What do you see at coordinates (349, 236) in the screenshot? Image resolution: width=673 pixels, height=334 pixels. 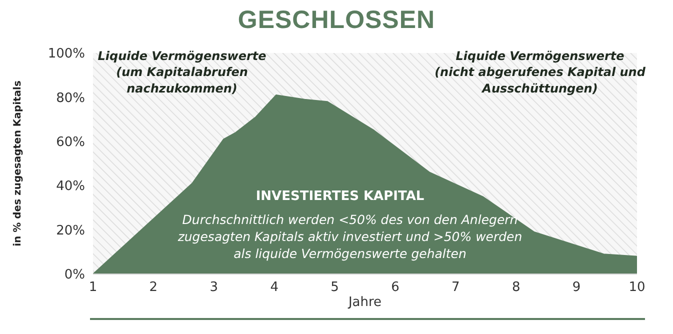 I see `annotation: Durchschnittlich werden <50% des von den Anlegern zugesagten Kapitals aktiv investiert und >50% werden als liquide Vermögenswerte gehalten` at bounding box center [349, 236].